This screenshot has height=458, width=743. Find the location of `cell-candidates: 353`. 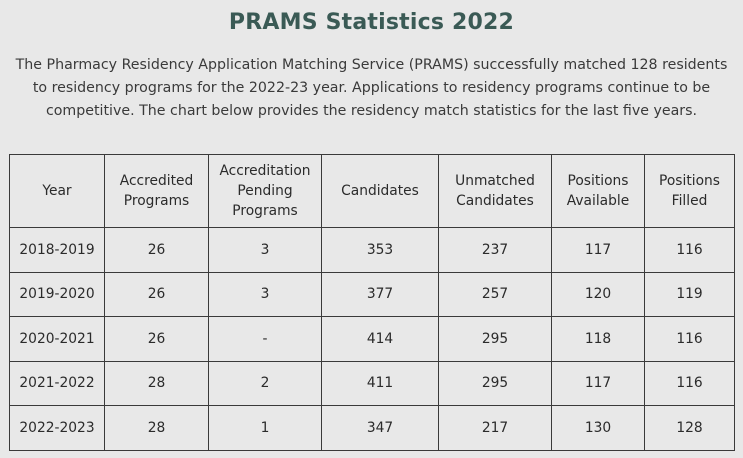

cell-candidates: 353 is located at coordinates (380, 250).